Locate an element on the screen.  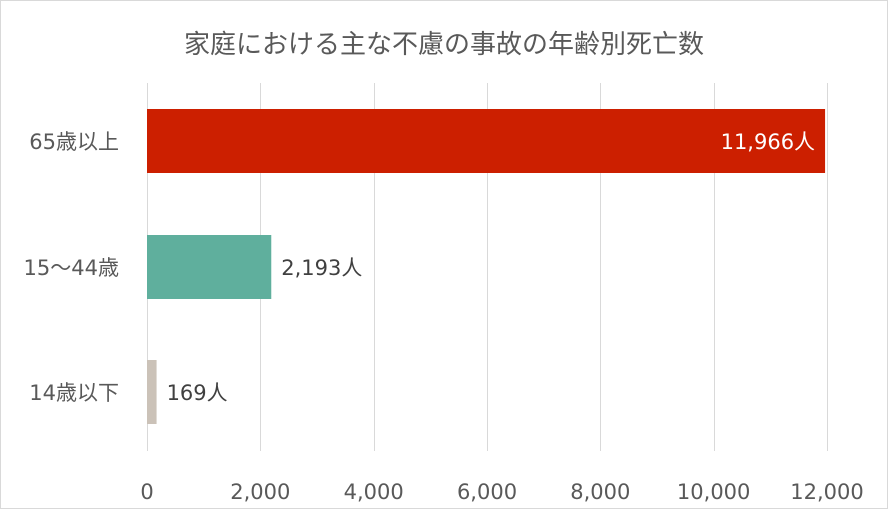
x-tick-label-6: 12,000 is located at coordinates (826, 492).